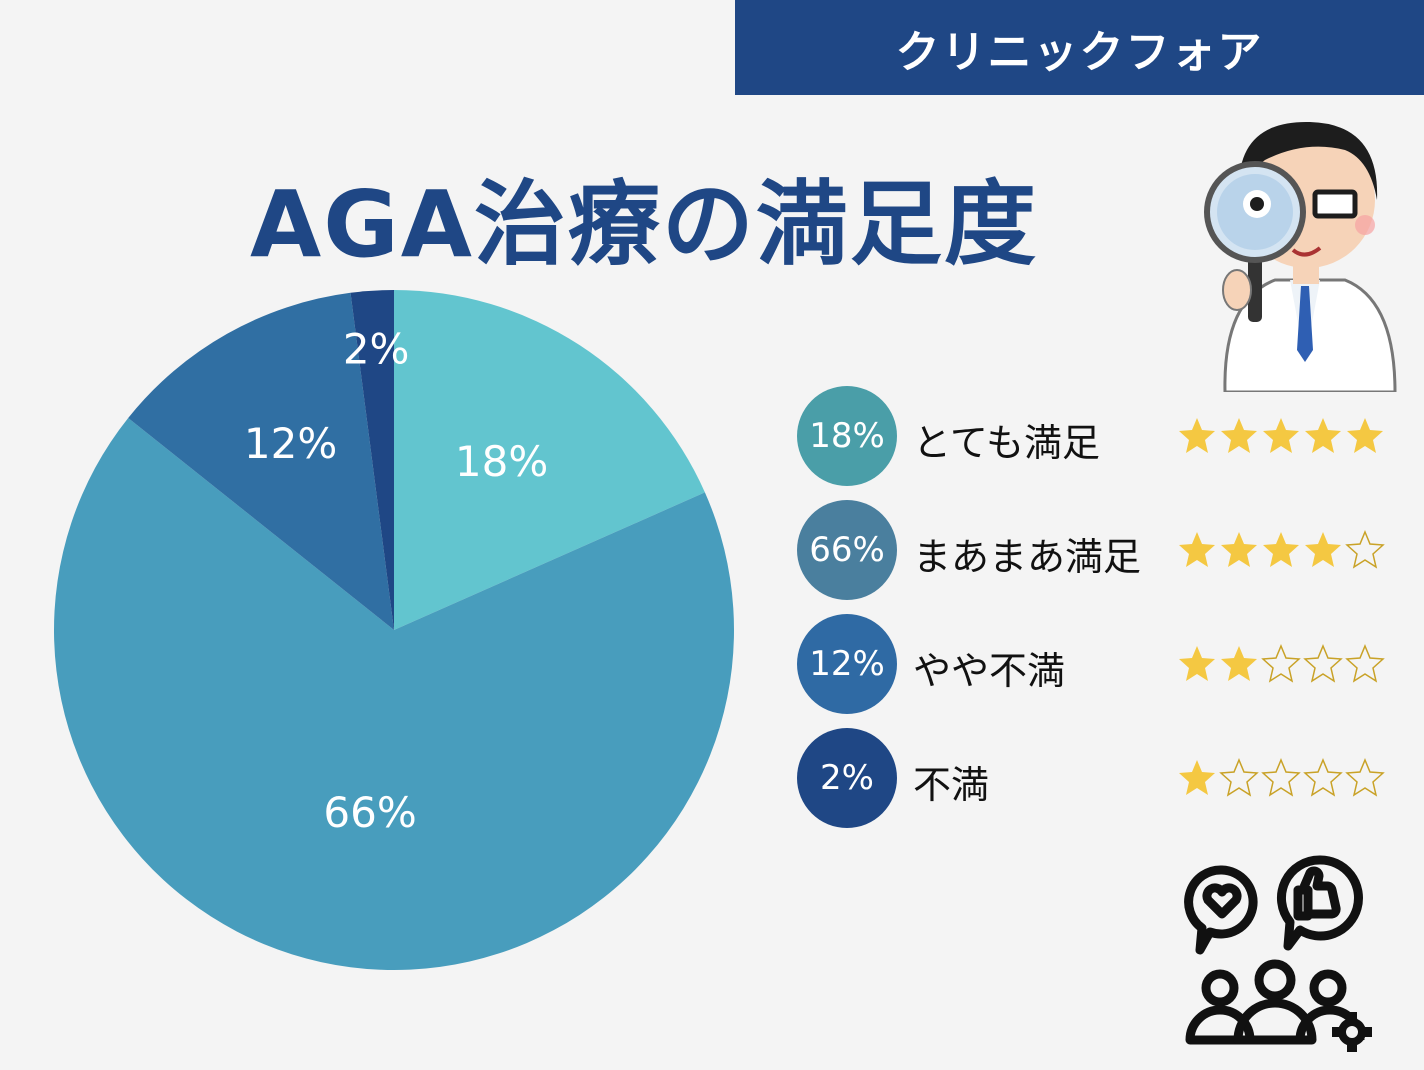 The height and width of the screenshot is (1070, 1424). Describe the element at coordinates (1079, 52) in the screenshot. I see `brand-name: クリニックフォア` at that location.